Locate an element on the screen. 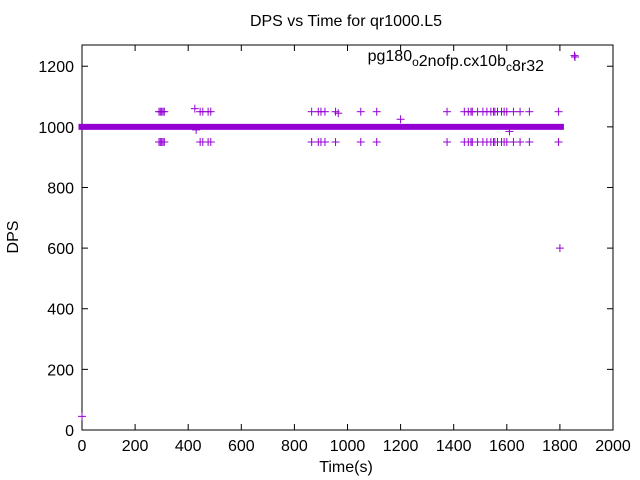 Image resolution: width=640 pixels, height=480 pixels. y-tick-label: 1200 is located at coordinates (56, 67).